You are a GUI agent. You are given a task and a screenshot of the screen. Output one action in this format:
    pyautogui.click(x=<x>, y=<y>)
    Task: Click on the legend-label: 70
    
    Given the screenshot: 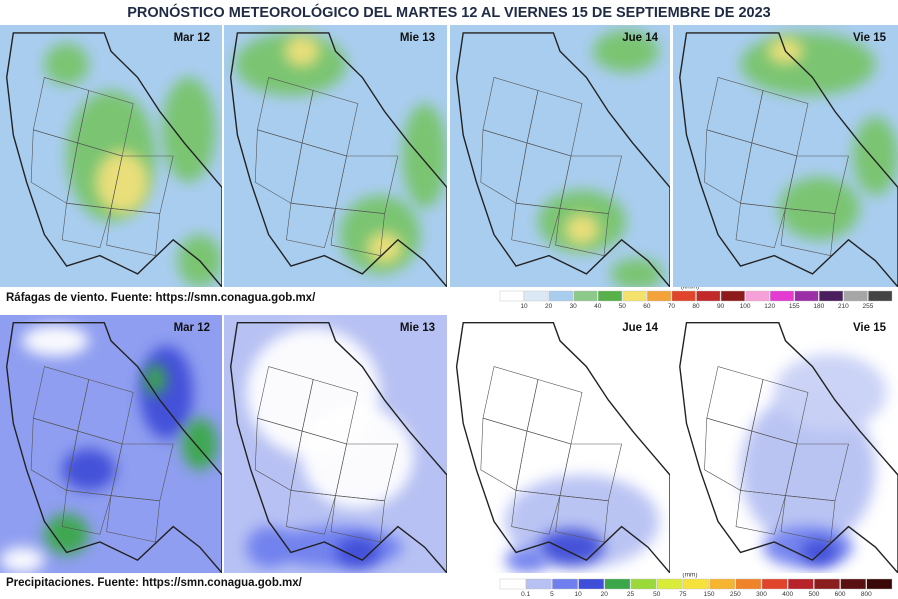 What is the action you would take?
    pyautogui.click(x=672, y=306)
    